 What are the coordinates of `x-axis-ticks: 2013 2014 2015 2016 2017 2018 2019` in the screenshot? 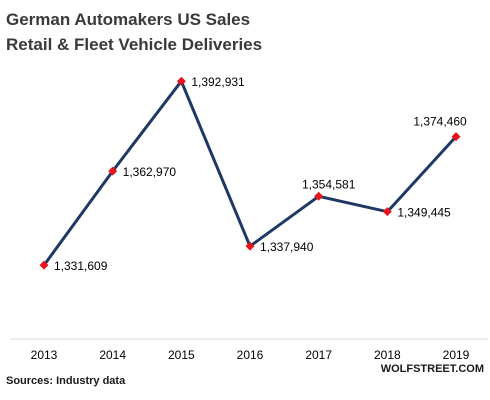 It's located at (250, 355).